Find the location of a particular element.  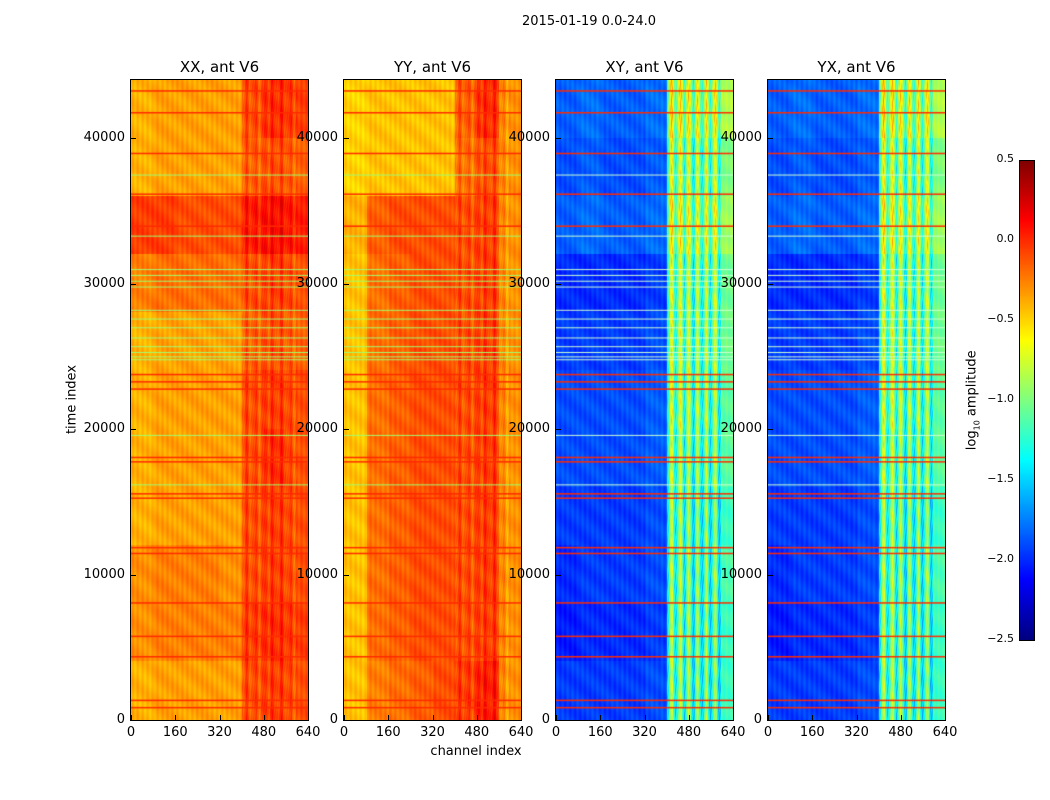

colorbar is located at coordinates (1026, 400).